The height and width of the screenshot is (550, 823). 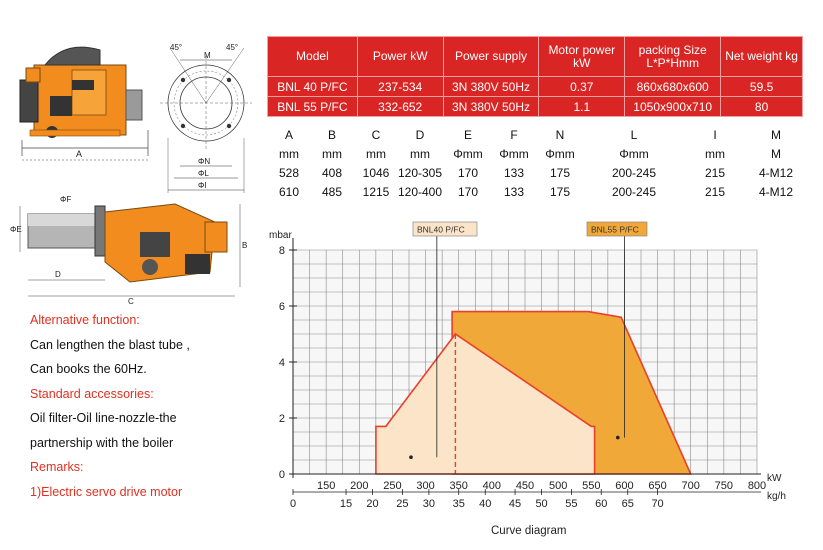 What do you see at coordinates (634, 172) in the screenshot?
I see `dim-cell: 200-245` at bounding box center [634, 172].